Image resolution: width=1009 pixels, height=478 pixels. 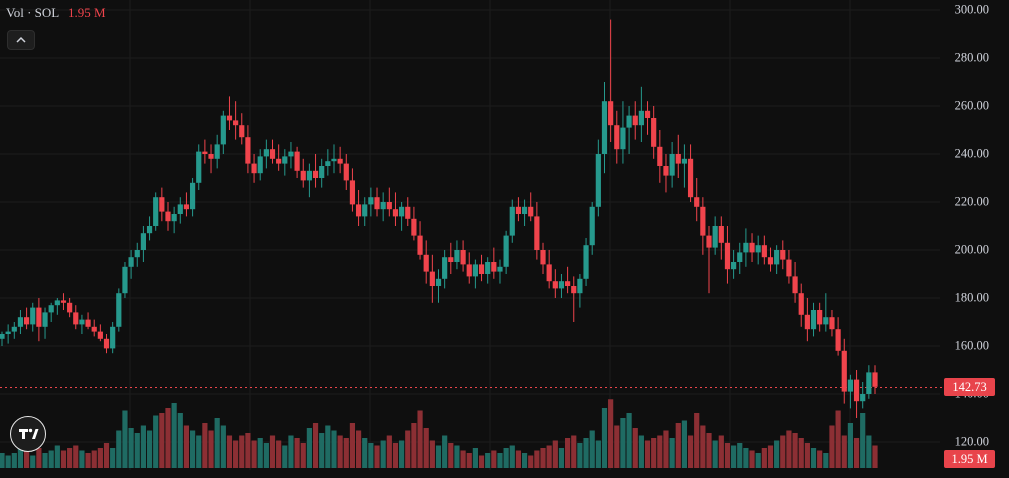 I want to click on tradingview-logo-mark, so click(x=29, y=433).